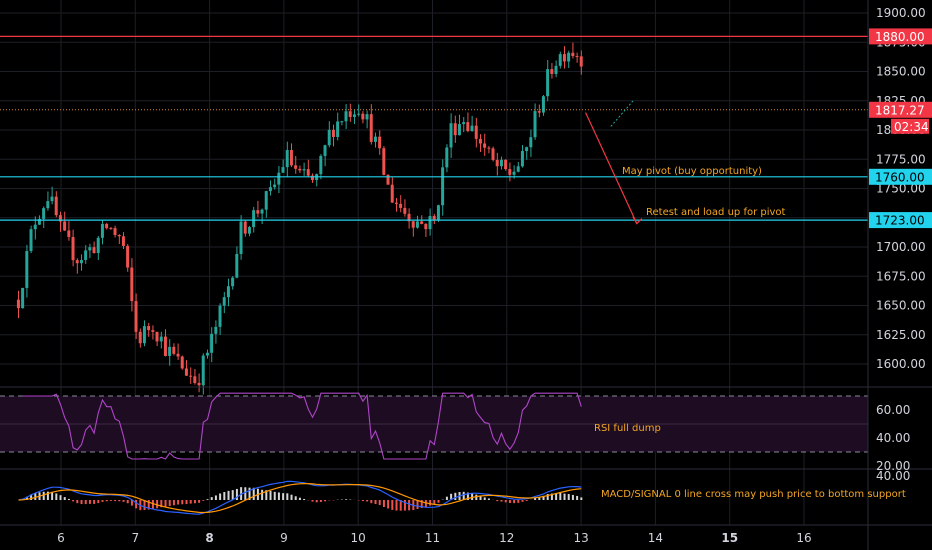 This screenshot has width=932, height=550. What do you see at coordinates (893, 438) in the screenshot?
I see `rsi-tick: 40.00` at bounding box center [893, 438].